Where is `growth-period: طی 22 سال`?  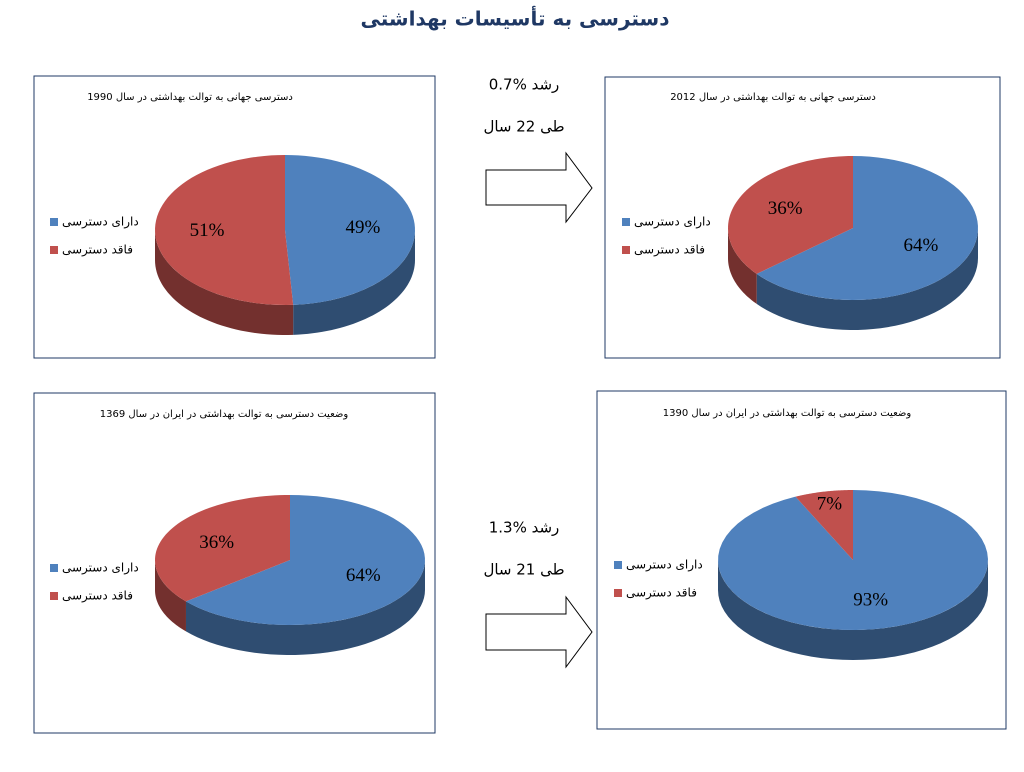 growth-period: طی 22 سال is located at coordinates (523, 127).